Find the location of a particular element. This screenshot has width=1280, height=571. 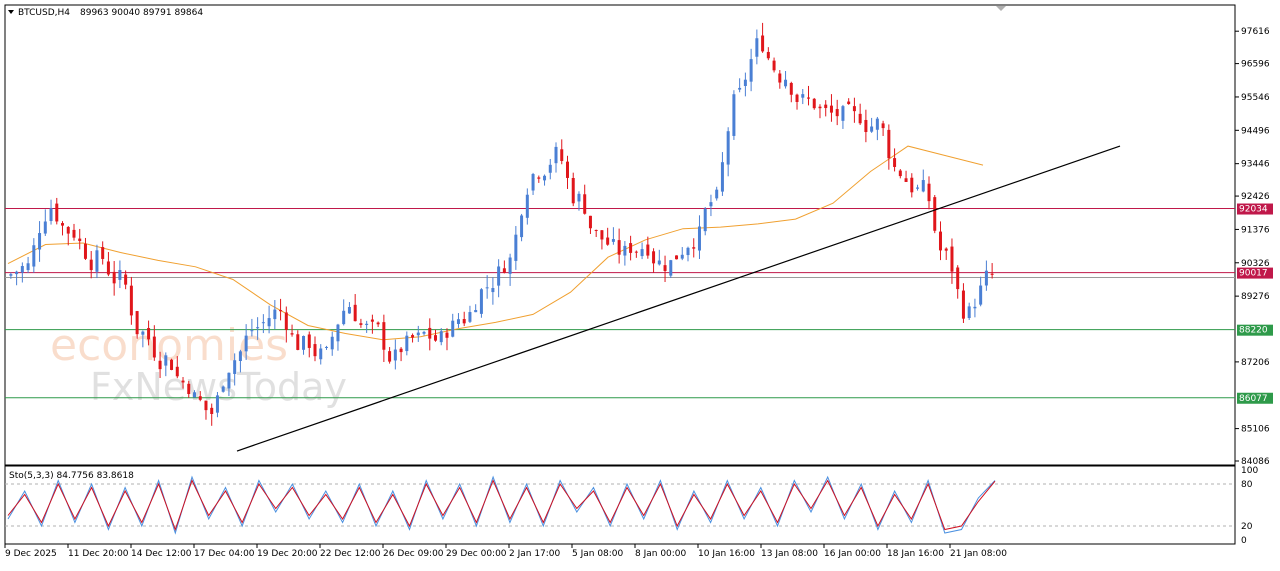

stoch-signal-line is located at coordinates (501, 505).